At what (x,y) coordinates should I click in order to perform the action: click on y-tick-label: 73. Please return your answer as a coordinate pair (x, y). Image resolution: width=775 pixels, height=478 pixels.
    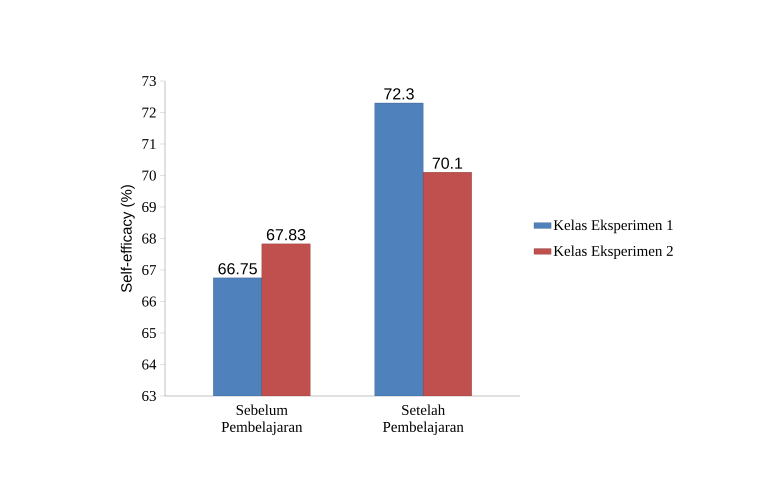
    Looking at the image, I should click on (149, 81).